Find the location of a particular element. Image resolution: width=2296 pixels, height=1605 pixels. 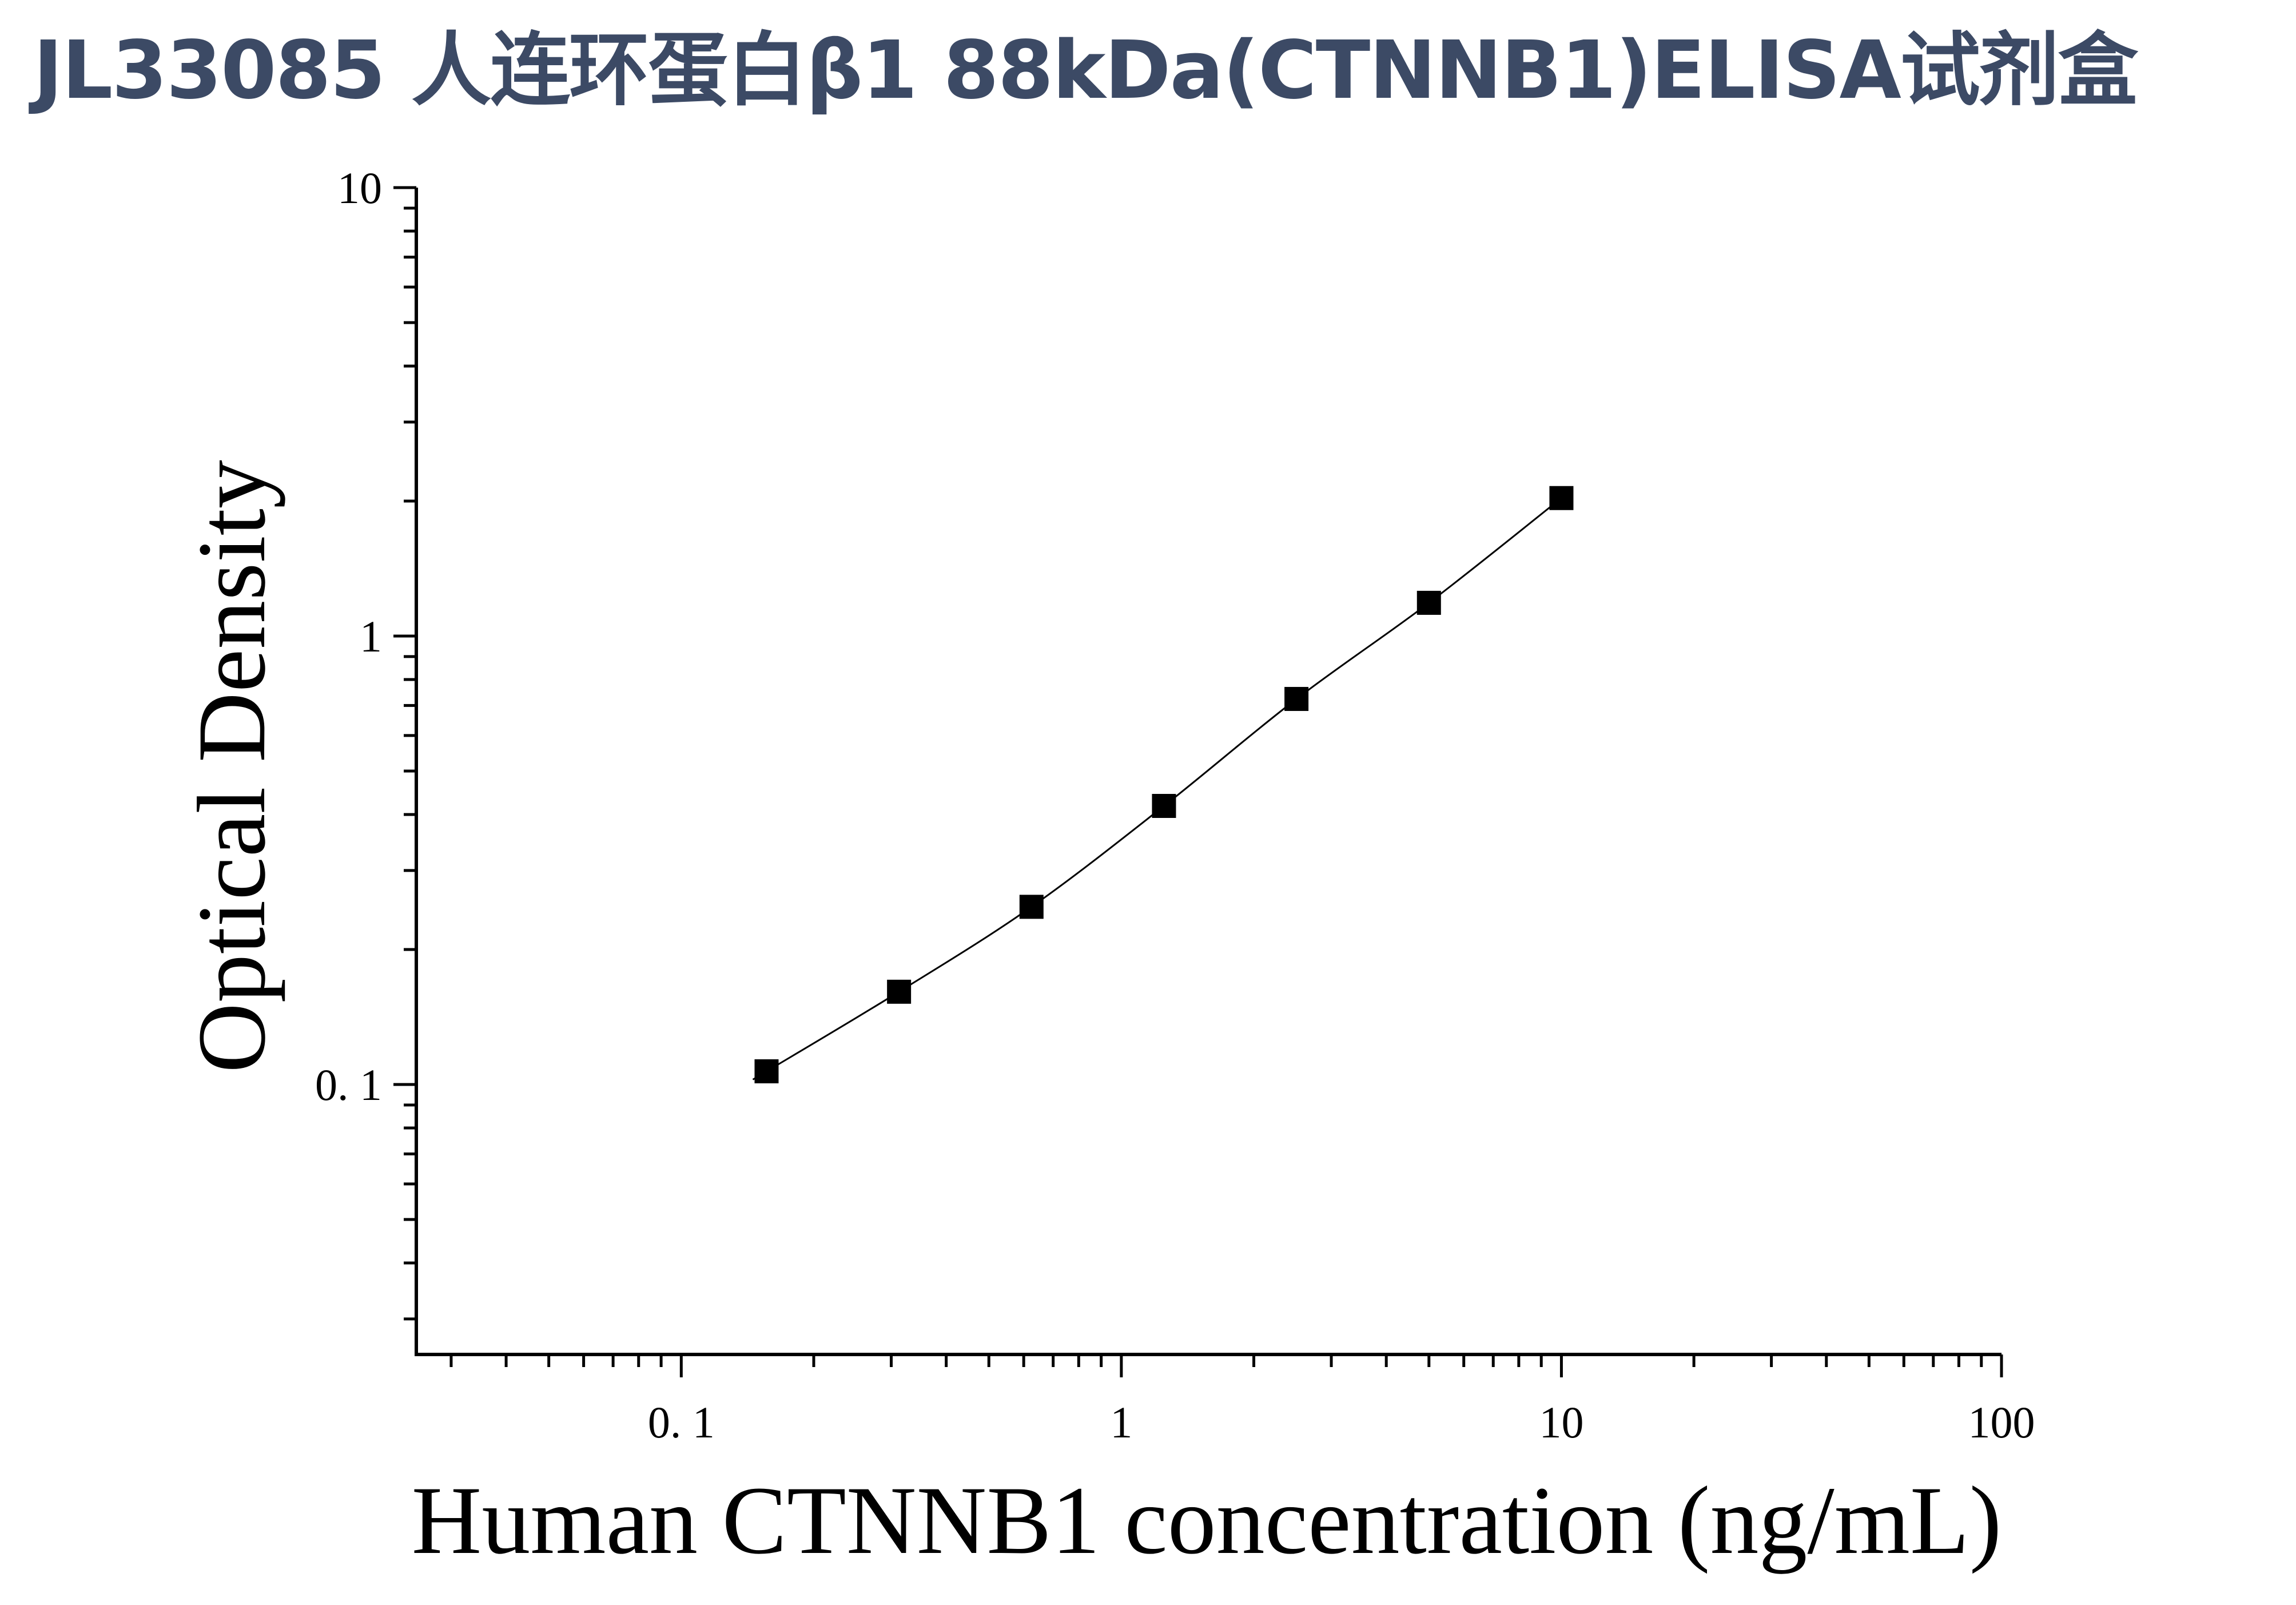

x-tick-label: 10 is located at coordinates (1561, 1422).